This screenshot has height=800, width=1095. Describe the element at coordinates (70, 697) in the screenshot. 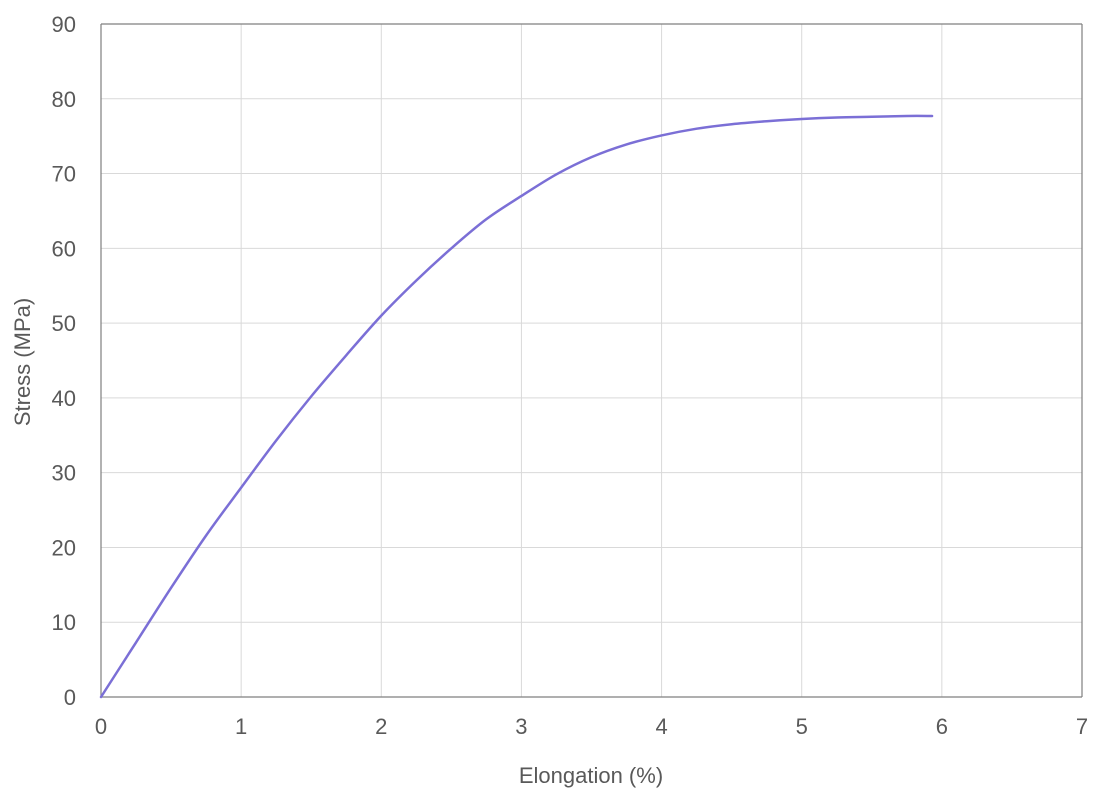

I see `y-tick-label: 0` at that location.